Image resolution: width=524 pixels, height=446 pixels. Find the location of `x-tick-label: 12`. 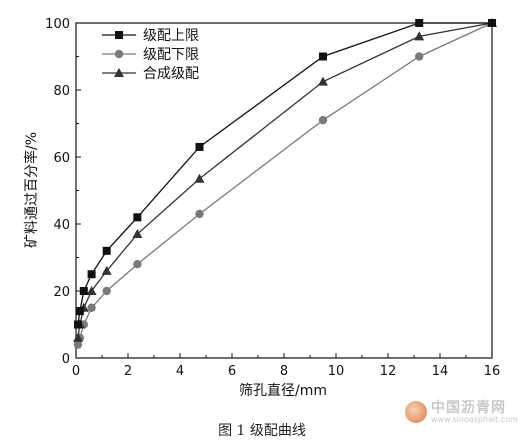

x-tick-label: 12 is located at coordinates (388, 371).